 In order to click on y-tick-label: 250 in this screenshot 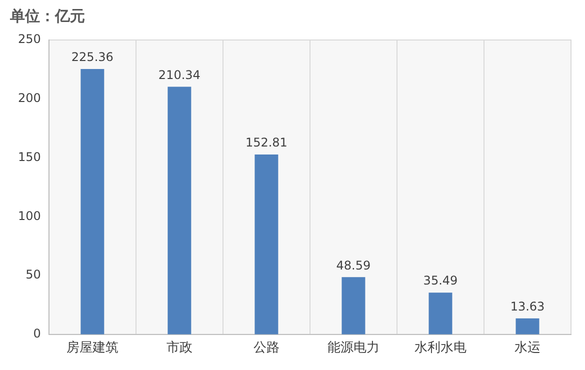, I will do `click(29, 39)`.